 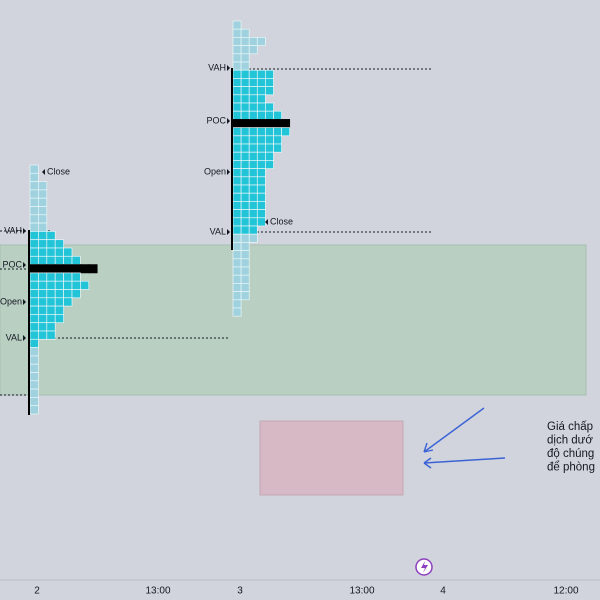 I want to click on icon-bolt, so click(x=424, y=567).